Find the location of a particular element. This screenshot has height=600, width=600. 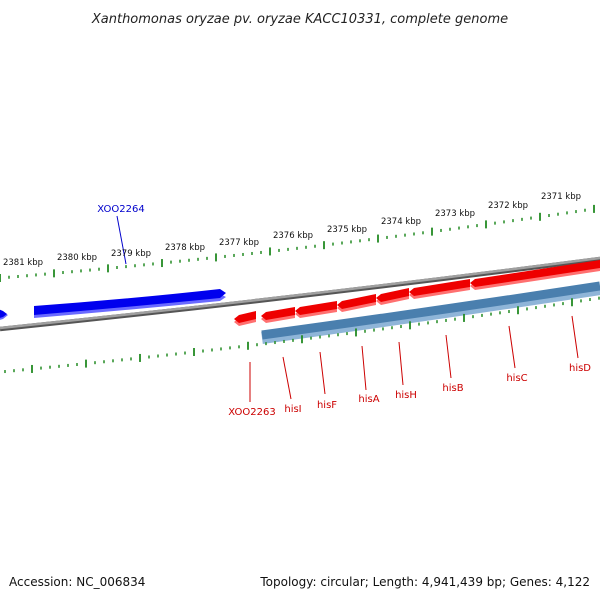

gene-label-xoo2263: XOO2263 is located at coordinates (251, 412).